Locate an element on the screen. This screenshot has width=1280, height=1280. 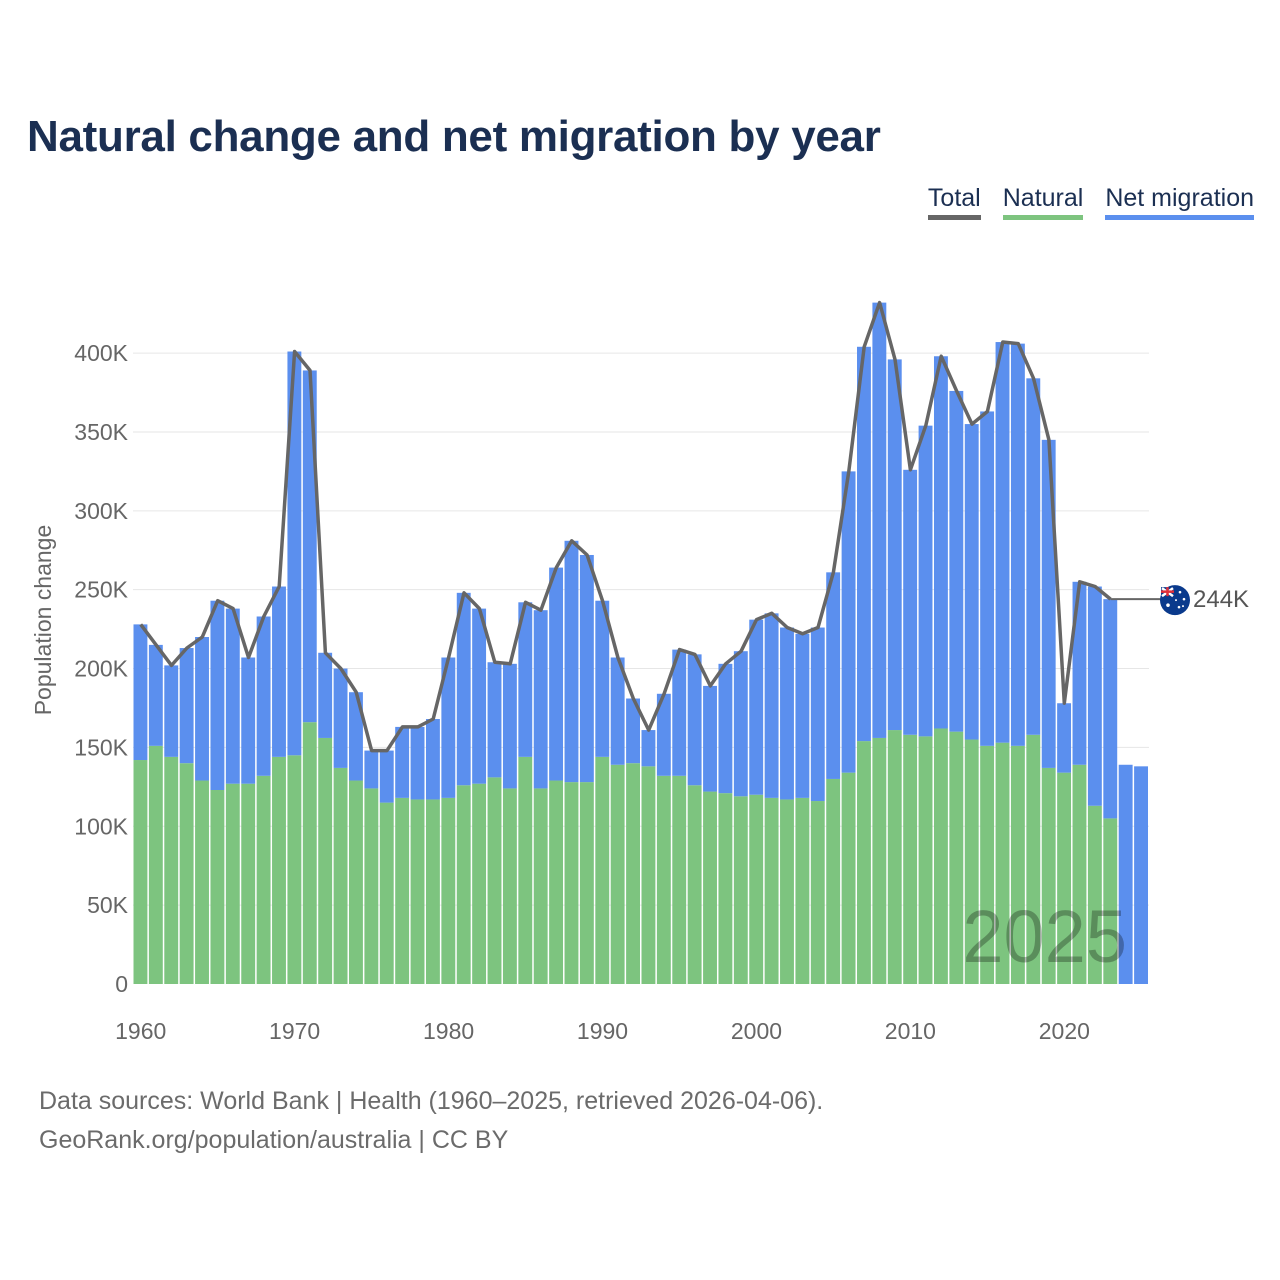
x-tick-label: 1990 is located at coordinates (602, 1031).